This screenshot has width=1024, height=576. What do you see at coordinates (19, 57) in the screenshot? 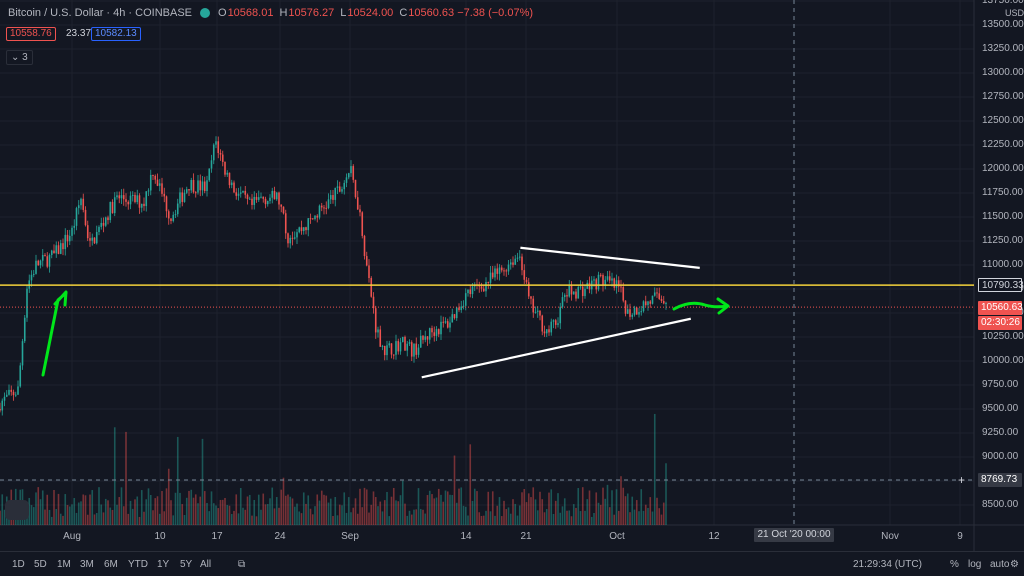
I see `indicators-toggle: ⌄ 3` at bounding box center [19, 57].